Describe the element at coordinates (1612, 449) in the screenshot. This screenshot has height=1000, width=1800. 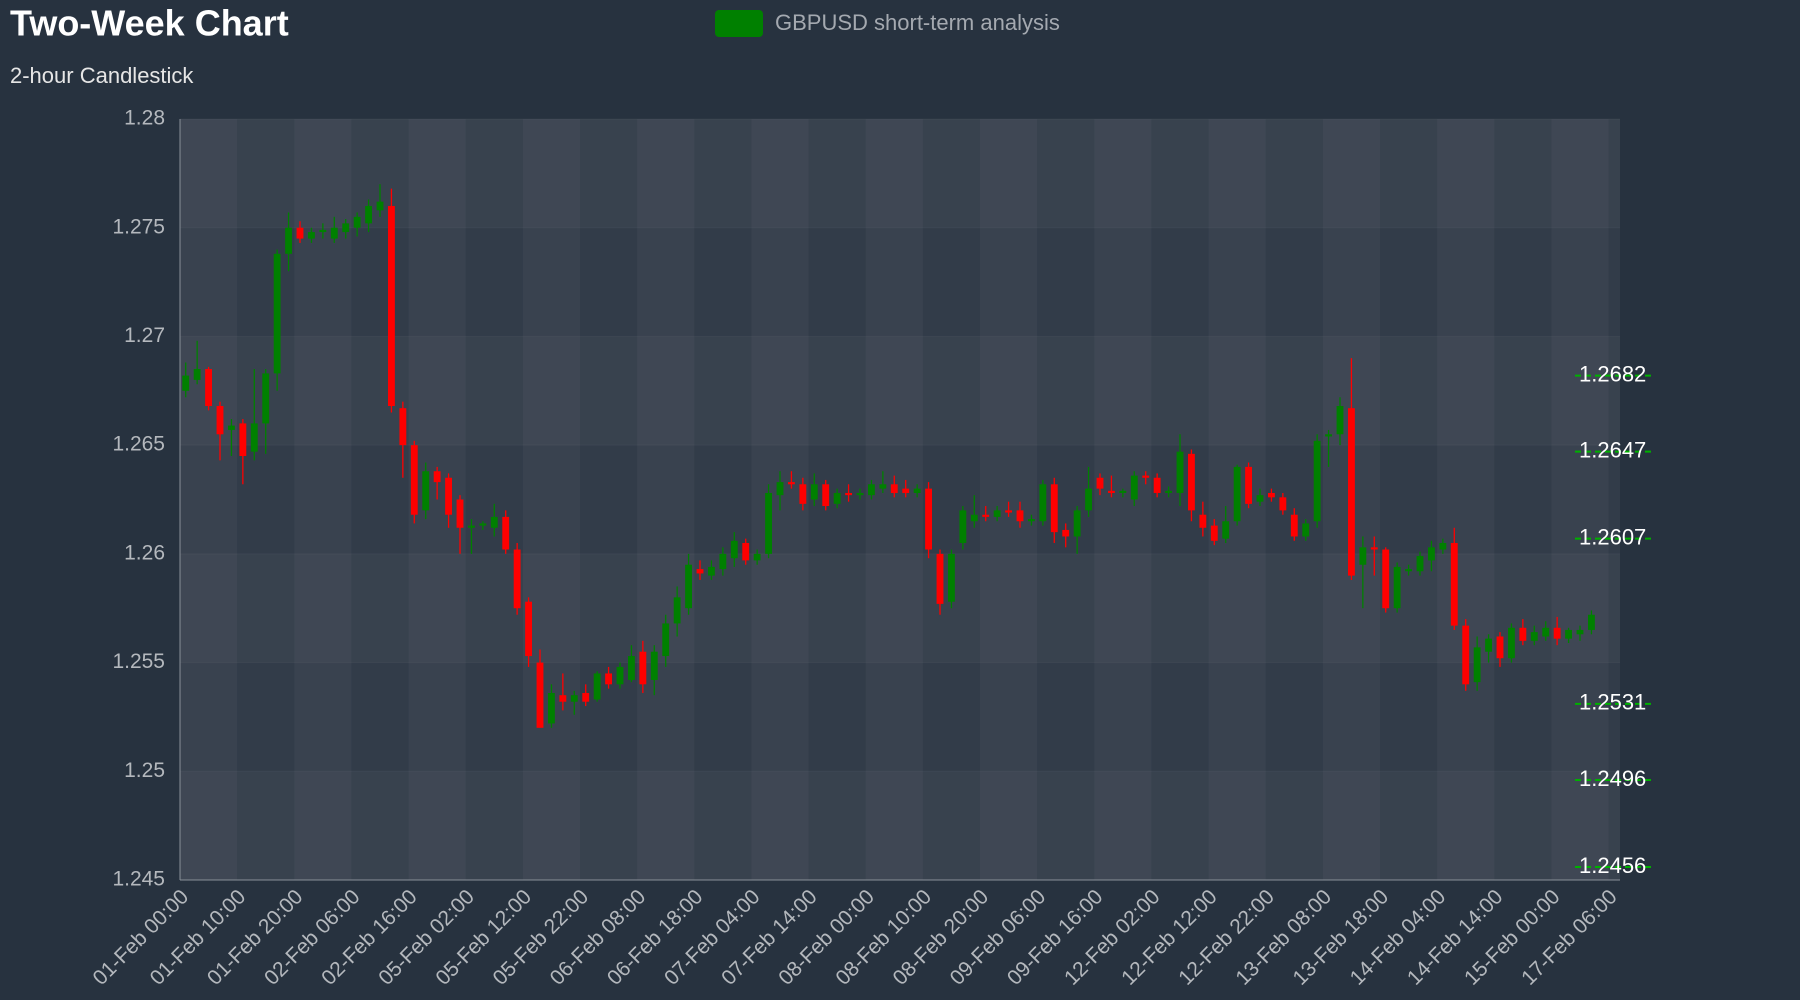
I see `level-label: 1.2647` at that location.